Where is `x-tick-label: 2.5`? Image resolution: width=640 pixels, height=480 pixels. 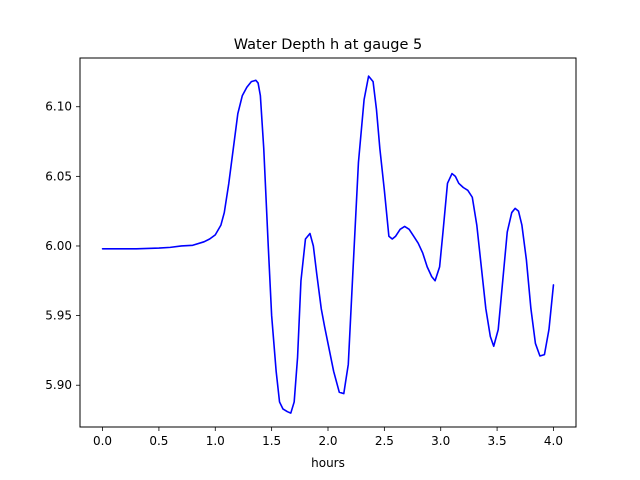 x-tick-label: 2.5 is located at coordinates (384, 441).